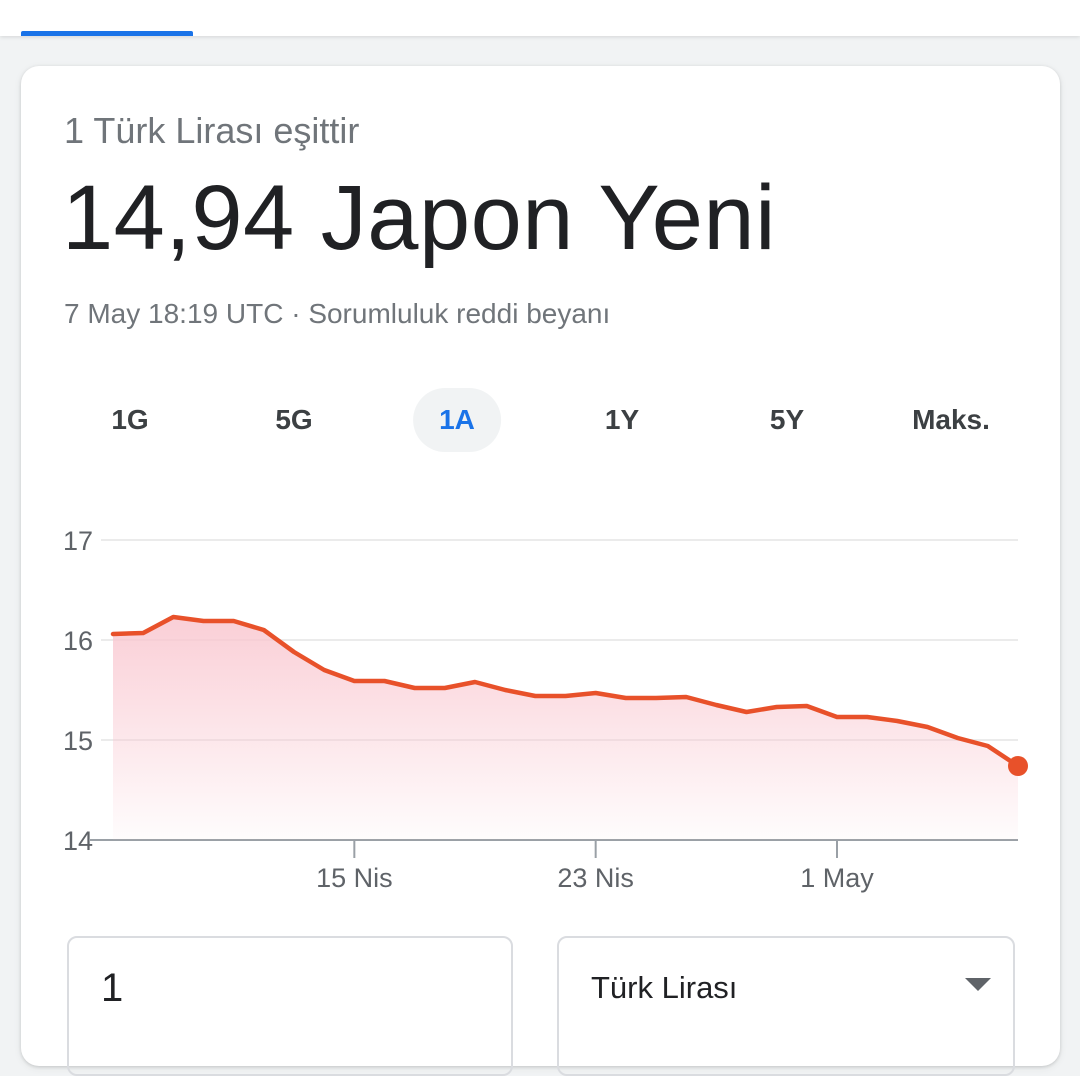 The width and height of the screenshot is (1080, 1076). What do you see at coordinates (951, 419) in the screenshot?
I see `range-button-max: Maks.` at bounding box center [951, 419].